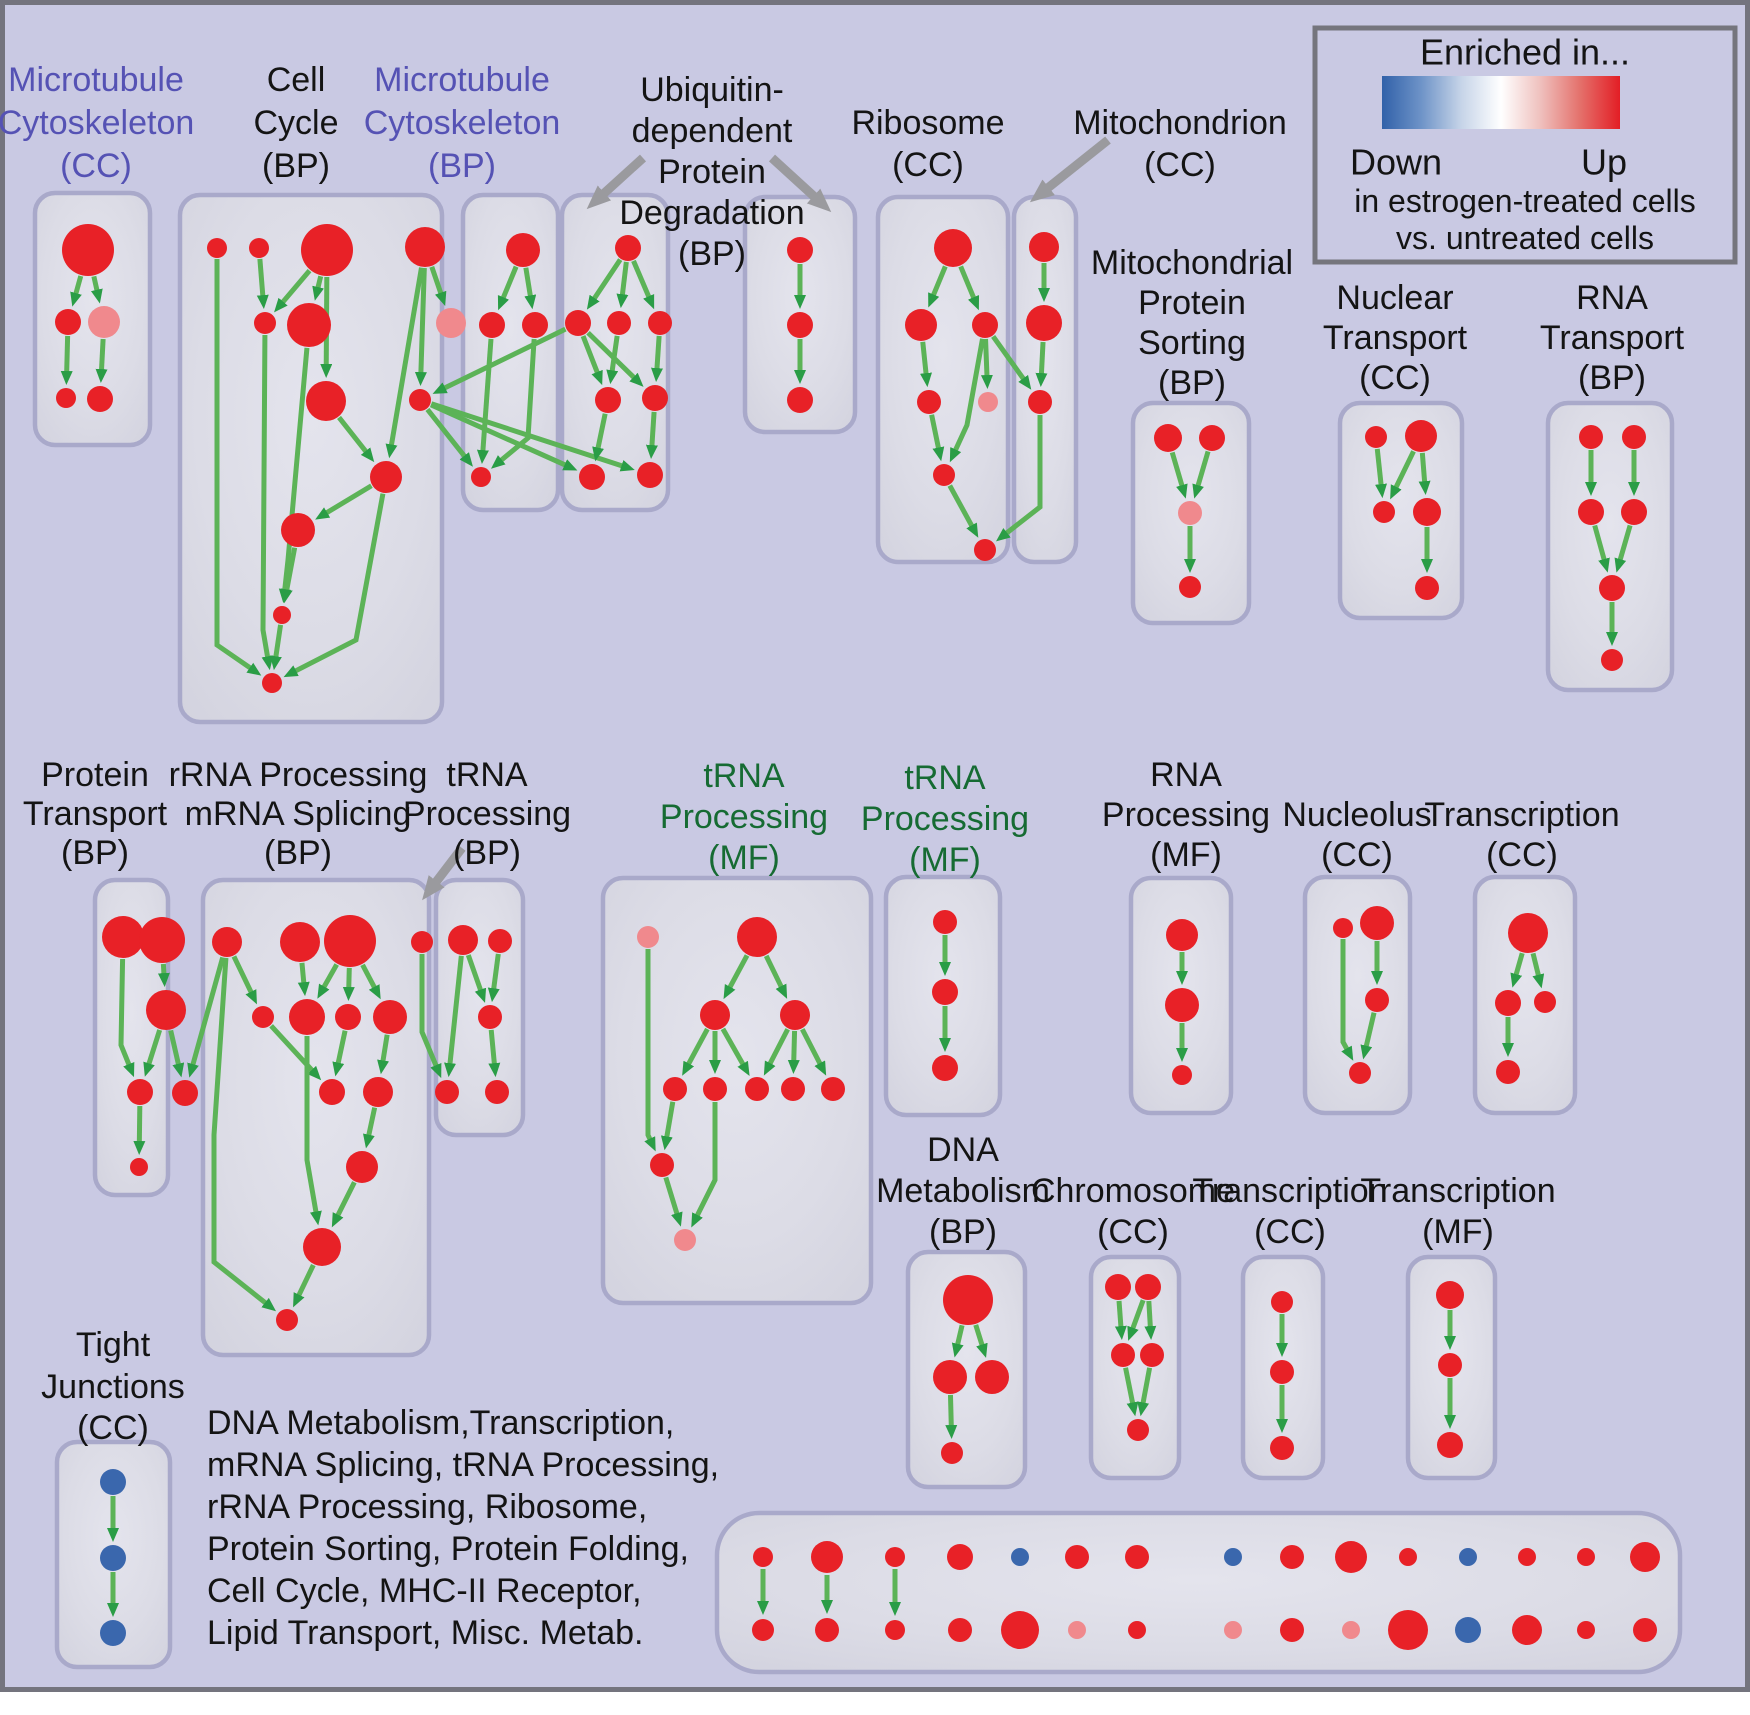 This screenshot has width=1750, height=1715. What do you see at coordinates (294, 475) in the screenshot?
I see `go-edge-c6-c12` at bounding box center [294, 475].